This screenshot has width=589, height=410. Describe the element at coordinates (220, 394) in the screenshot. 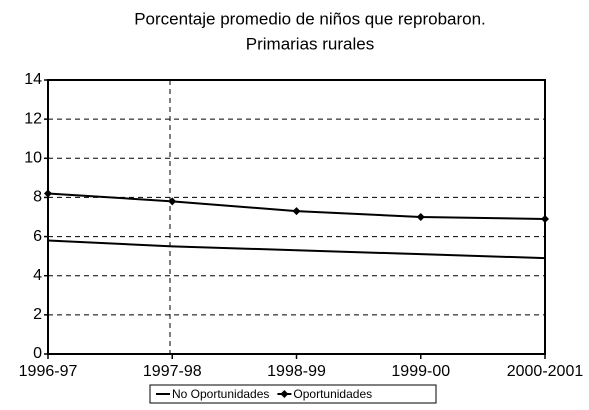

I see `legend-label: No Oportunidades` at that location.